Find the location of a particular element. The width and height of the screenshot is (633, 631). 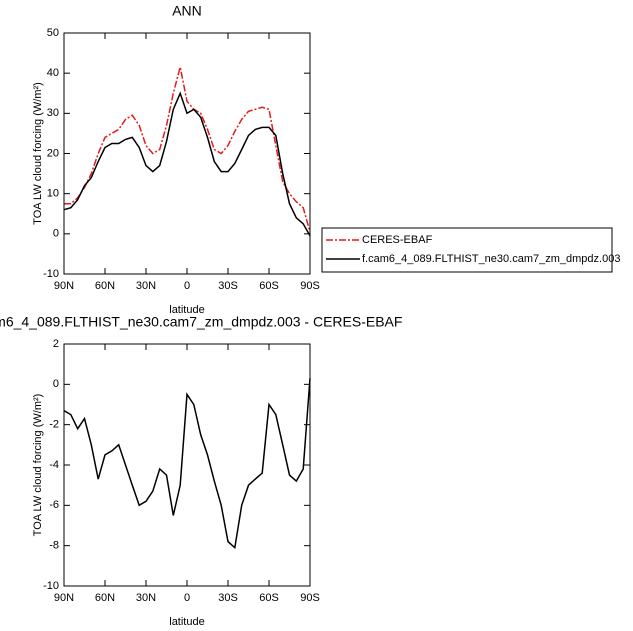

y-tick-label: -2 is located at coordinates (54, 425).